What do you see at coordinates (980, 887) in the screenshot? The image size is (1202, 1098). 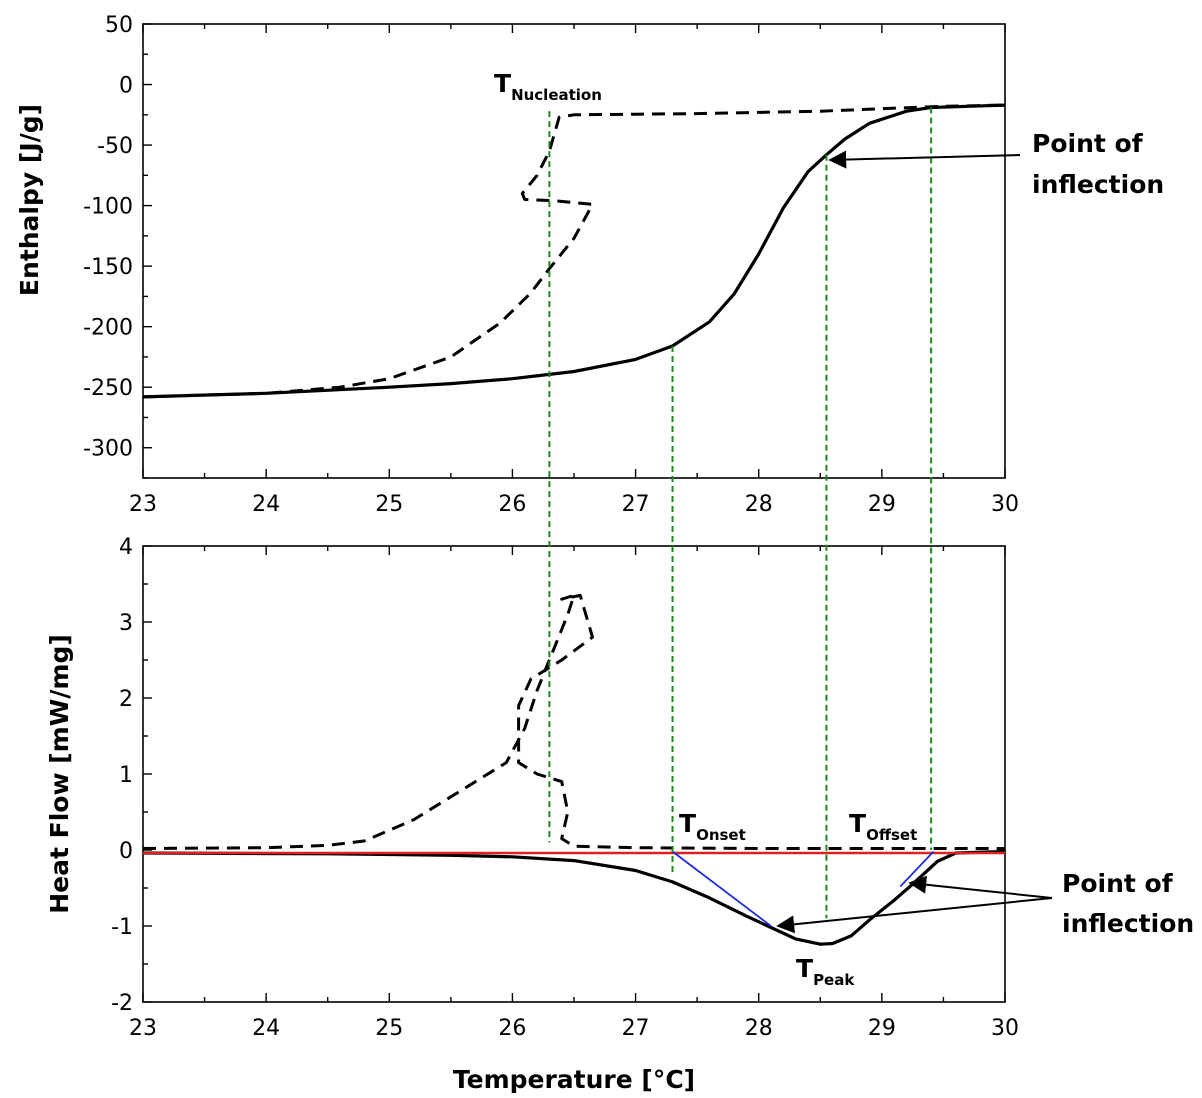 I see `inflection-bottom-arrow-right` at bounding box center [980, 887].